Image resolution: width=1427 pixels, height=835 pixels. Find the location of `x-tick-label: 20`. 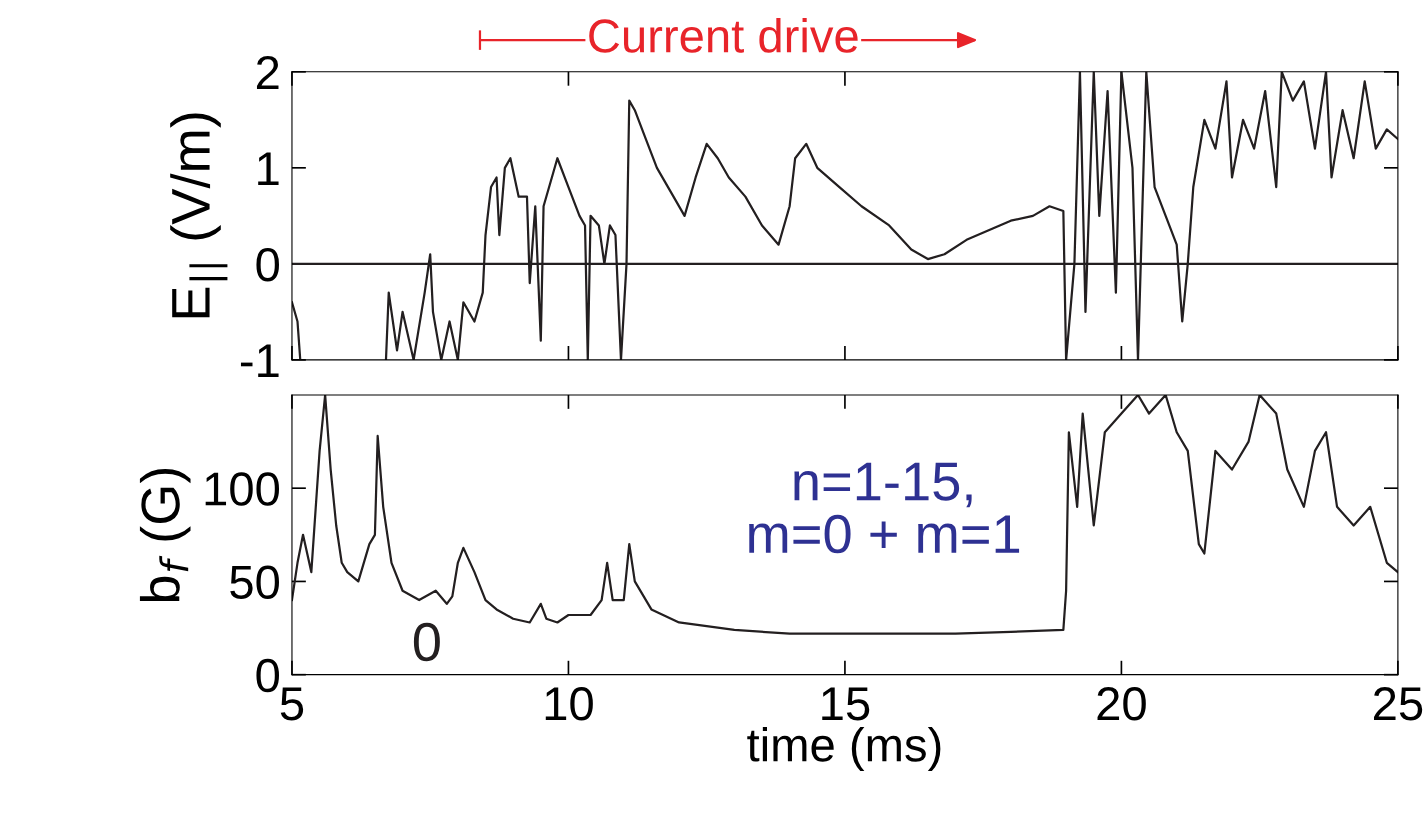

x-tick-label: 20 is located at coordinates (1121, 704).